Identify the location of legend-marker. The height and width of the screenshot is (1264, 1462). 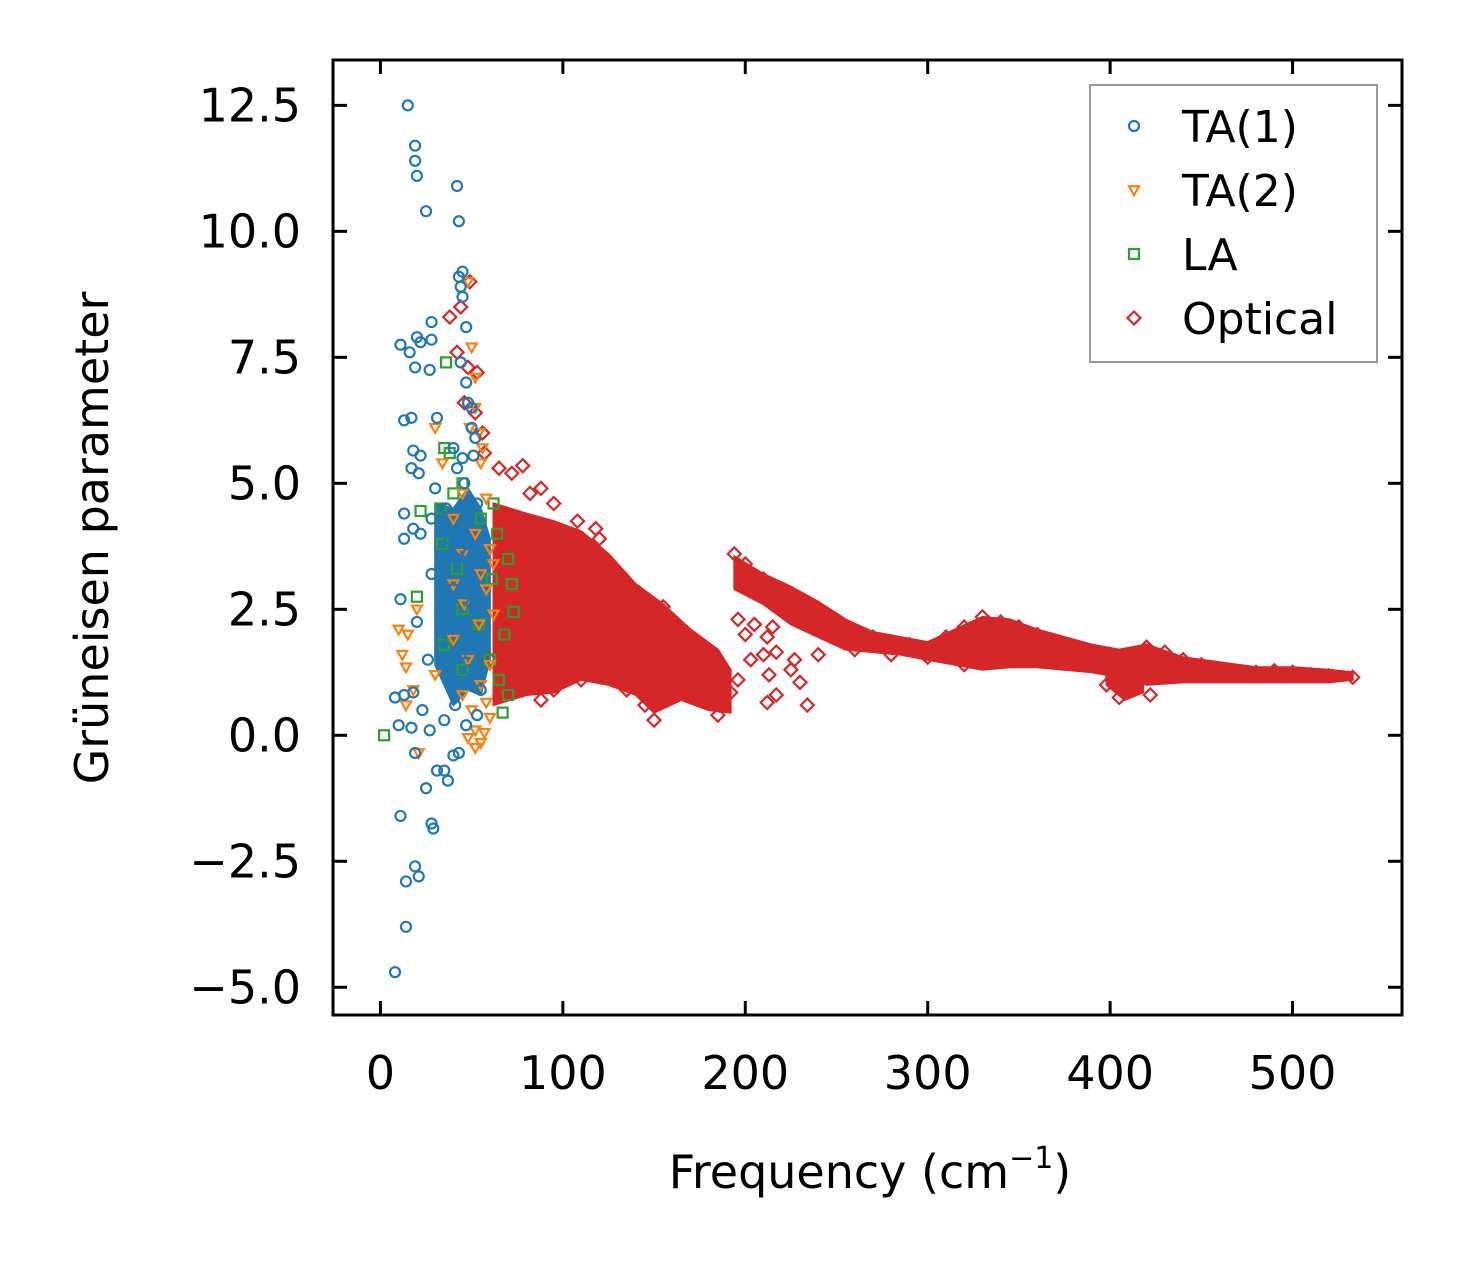
(1134, 191).